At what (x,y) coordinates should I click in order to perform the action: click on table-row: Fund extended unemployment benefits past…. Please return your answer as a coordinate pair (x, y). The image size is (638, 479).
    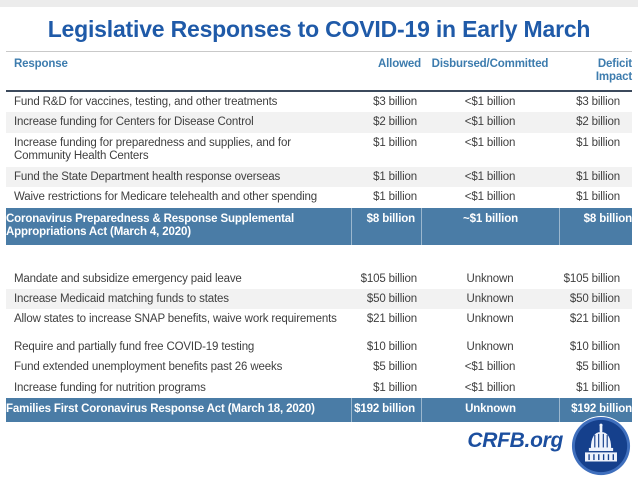
    Looking at the image, I should click on (319, 367).